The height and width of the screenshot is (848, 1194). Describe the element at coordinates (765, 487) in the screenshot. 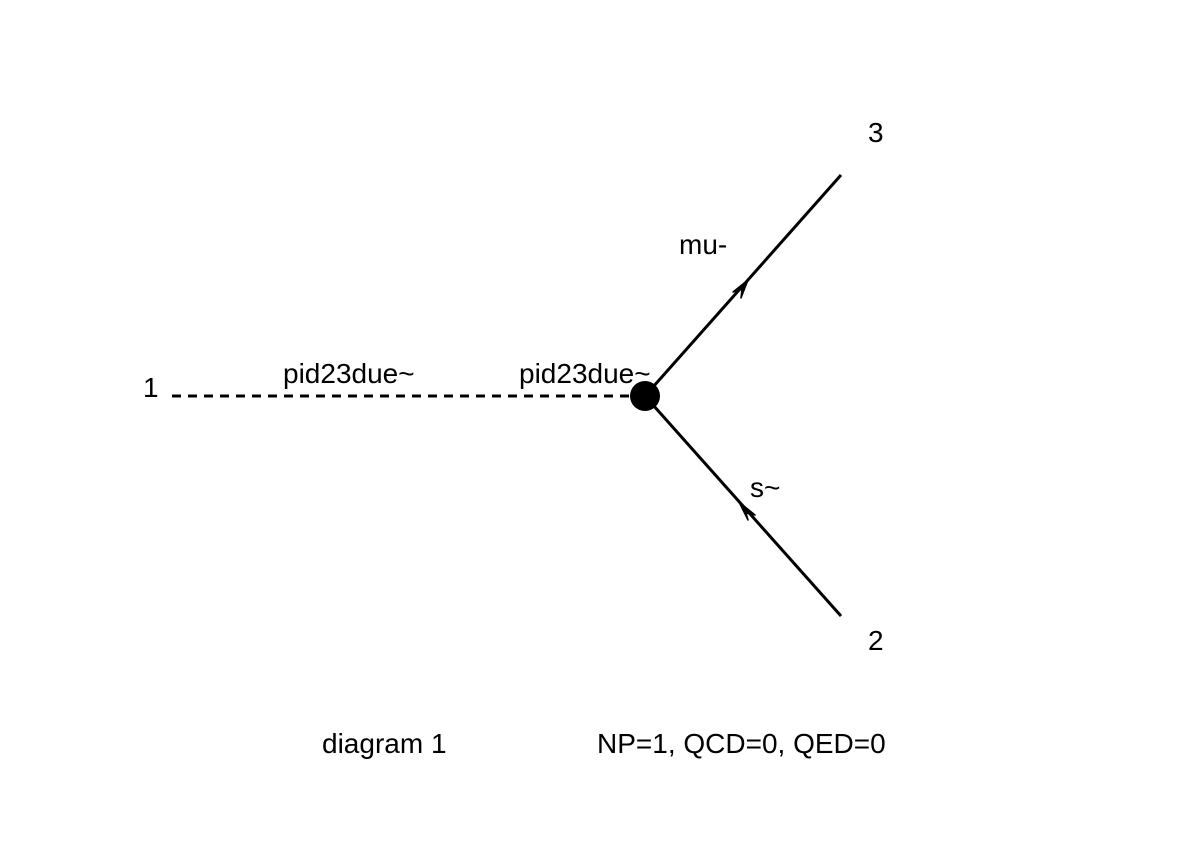

I see `particle-label-s: s~` at that location.